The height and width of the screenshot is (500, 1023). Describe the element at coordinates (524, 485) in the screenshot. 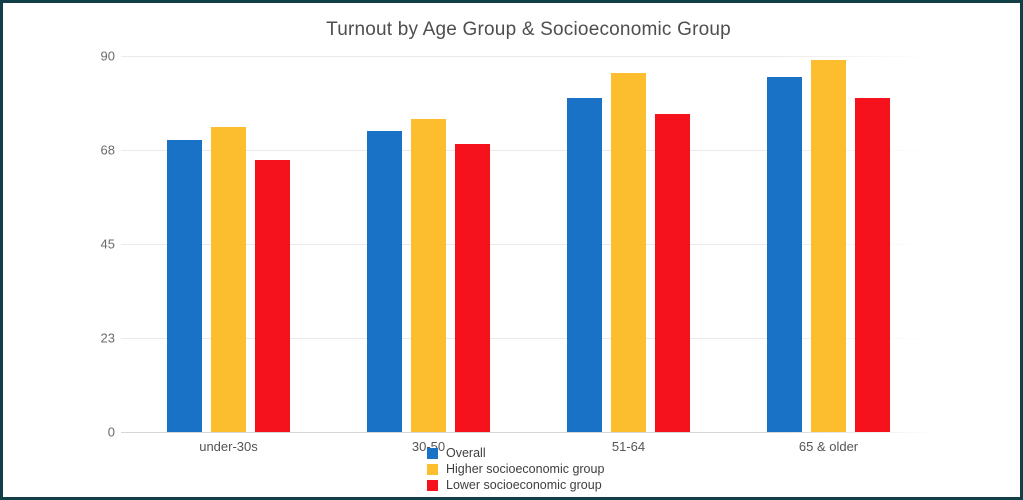

I see `legend-label: Lower socioeconomic group` at that location.